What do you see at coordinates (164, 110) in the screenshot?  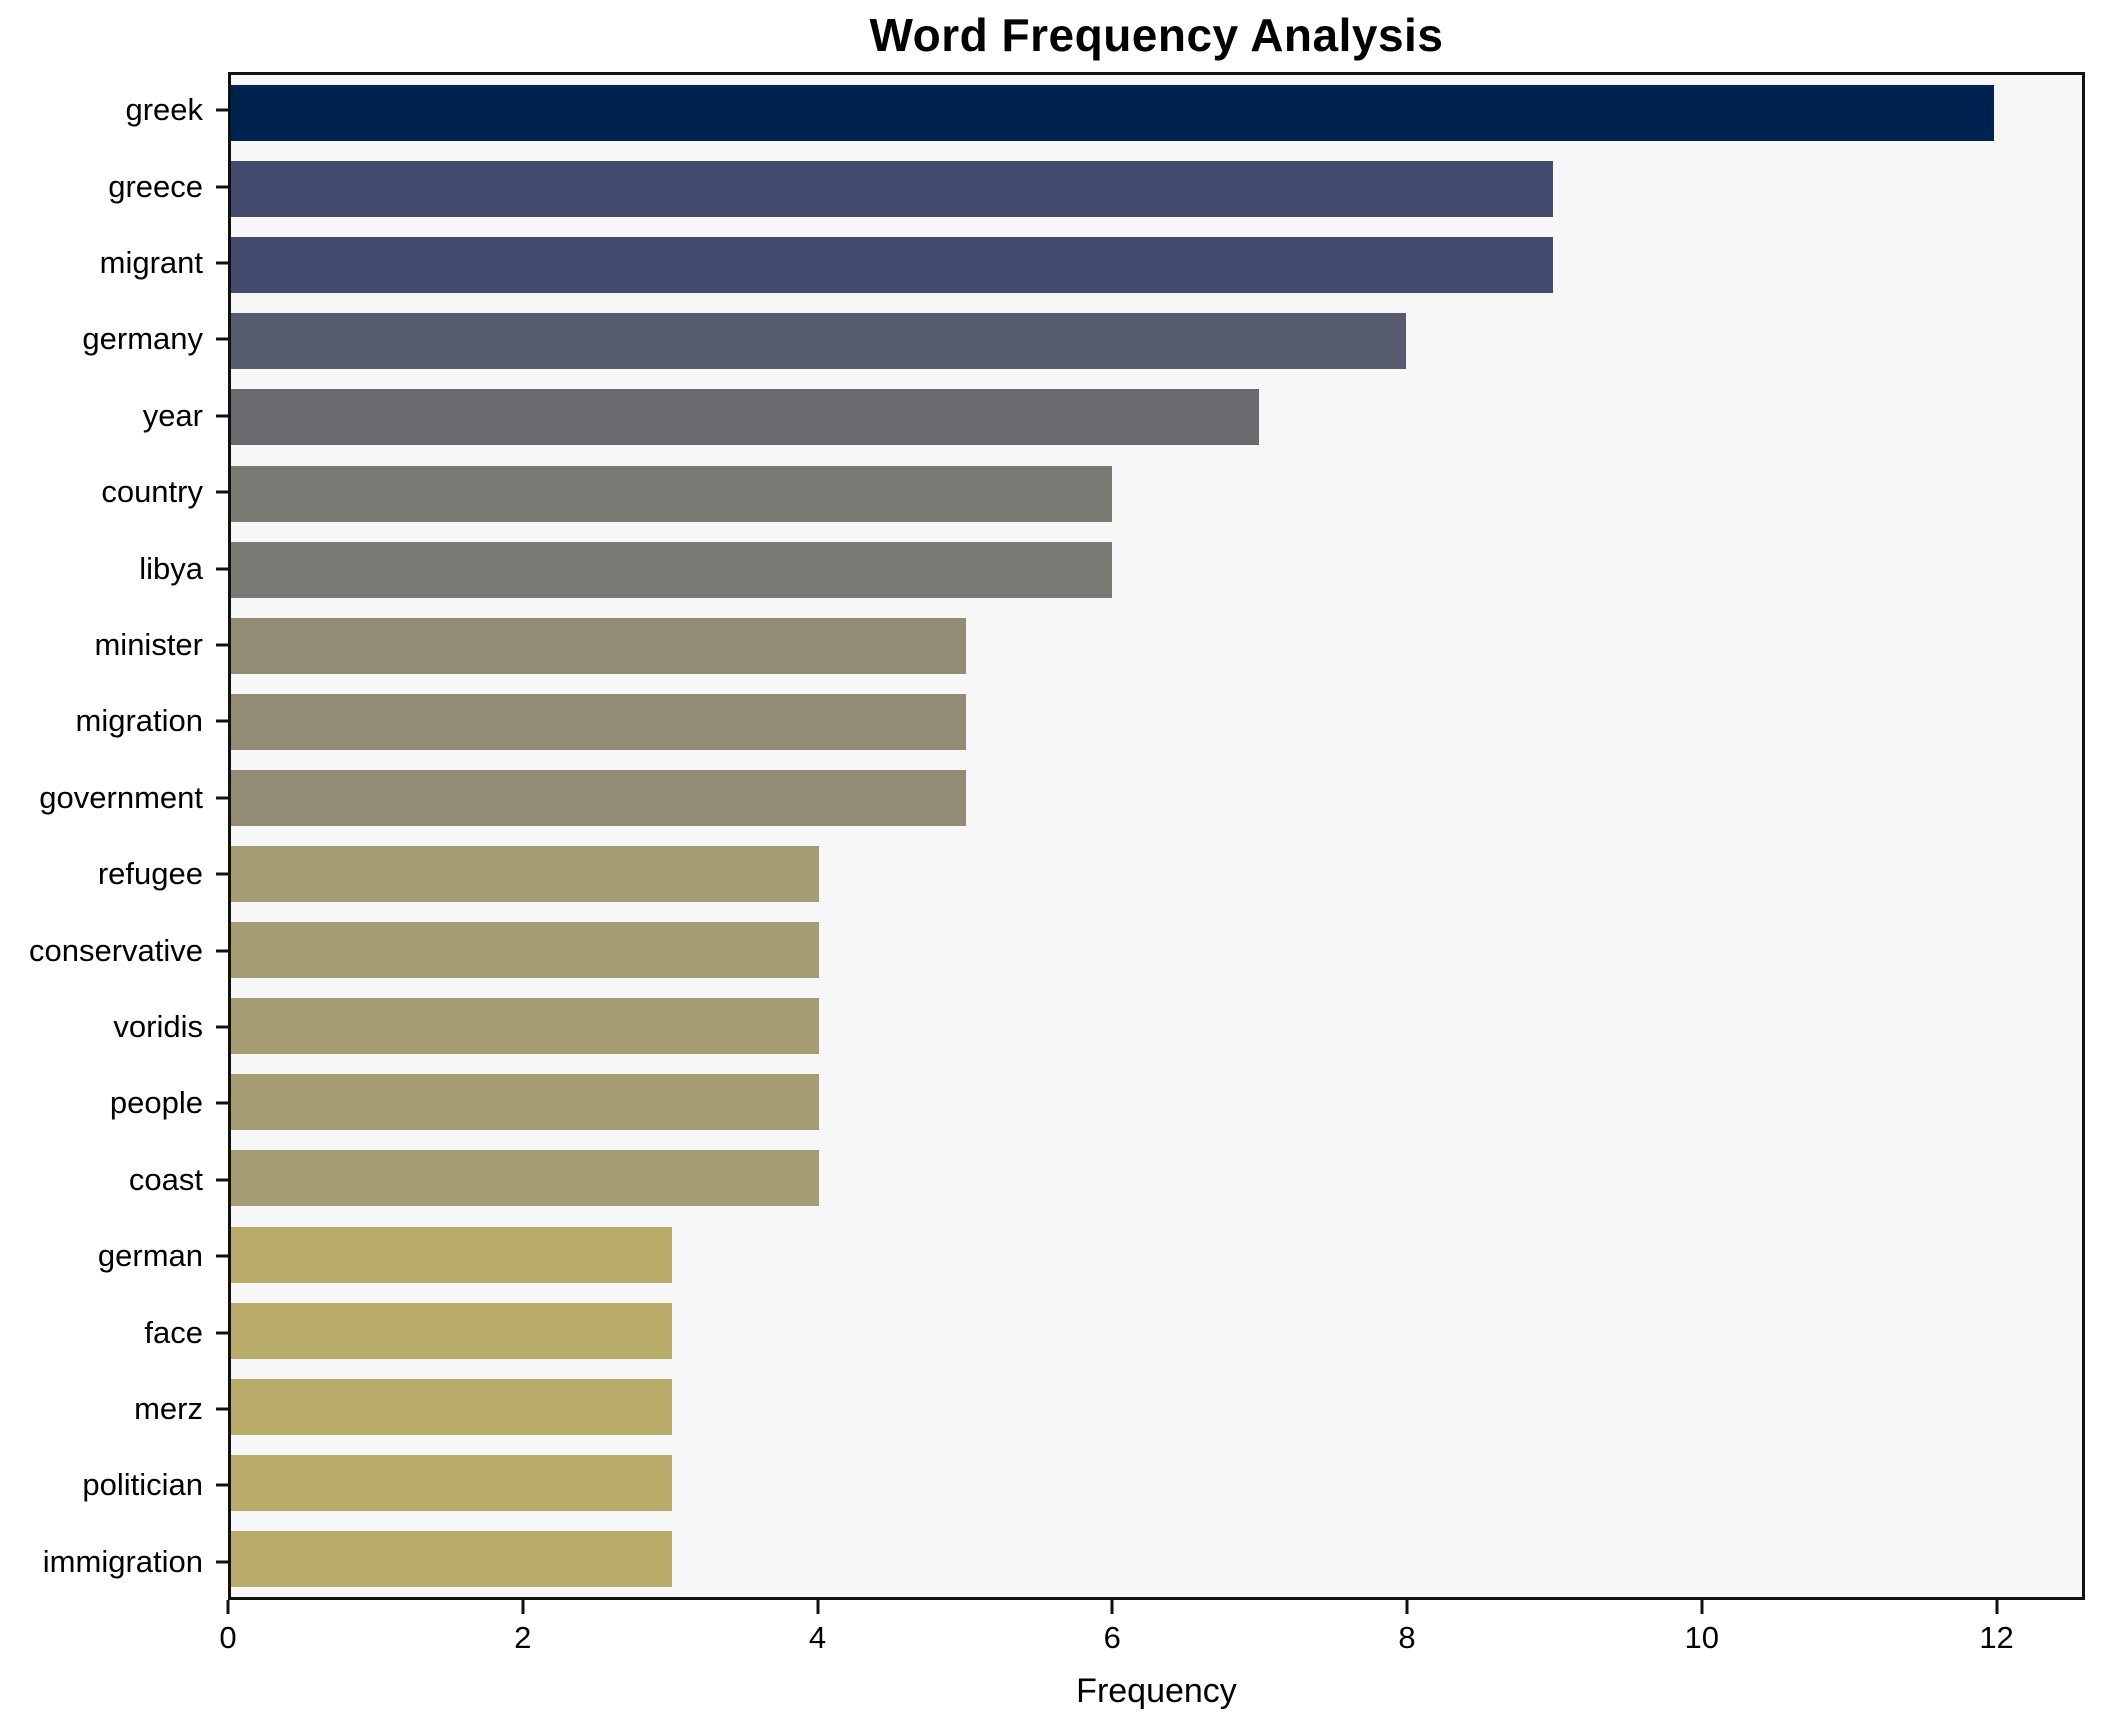 I see `y-label-greek: greek` at bounding box center [164, 110].